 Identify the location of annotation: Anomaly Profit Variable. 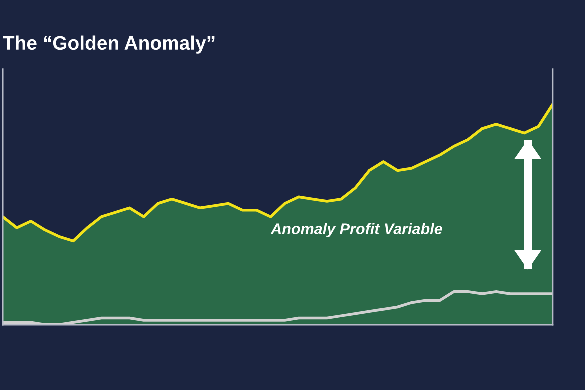
(356, 230).